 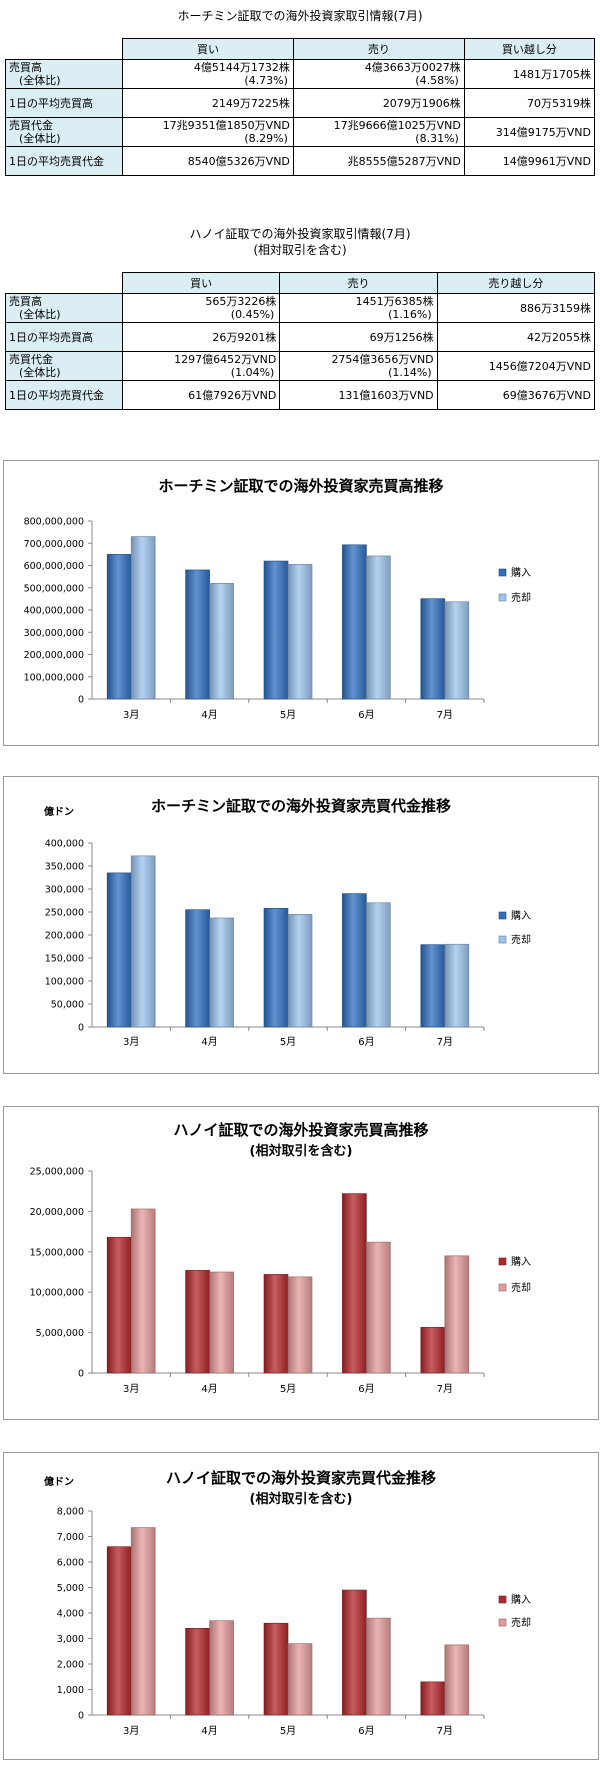 What do you see at coordinates (60, 1333) in the screenshot?
I see `y-tick-label: 5,000,000` at bounding box center [60, 1333].